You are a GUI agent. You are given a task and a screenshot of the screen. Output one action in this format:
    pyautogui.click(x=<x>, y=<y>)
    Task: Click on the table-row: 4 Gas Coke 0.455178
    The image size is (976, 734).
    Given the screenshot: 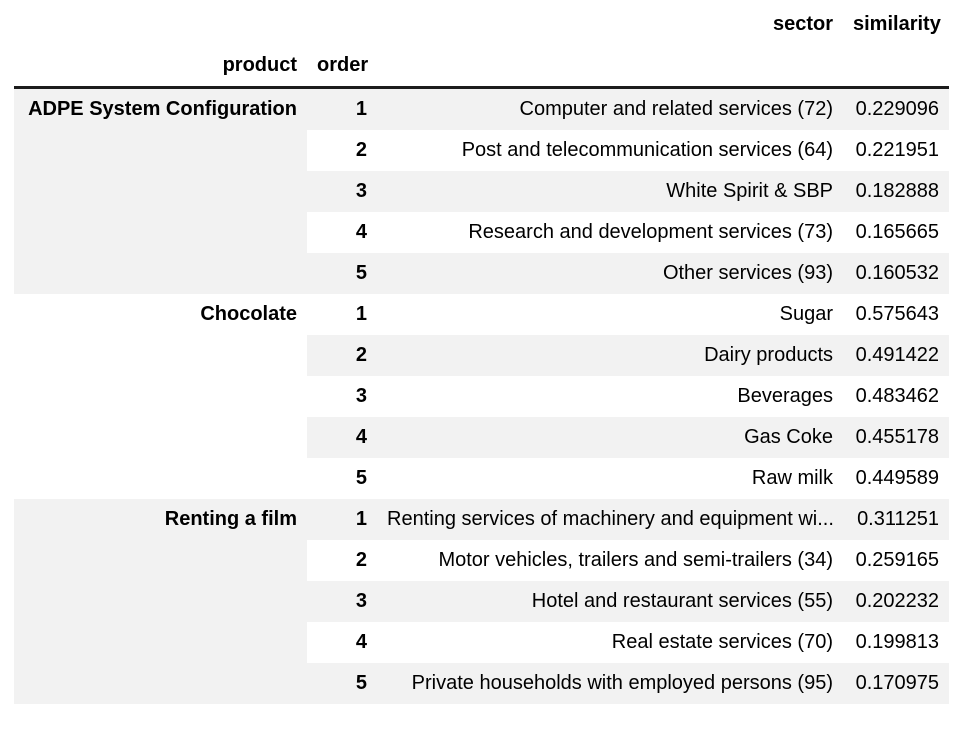 What is the action you would take?
    pyautogui.click(x=481, y=437)
    